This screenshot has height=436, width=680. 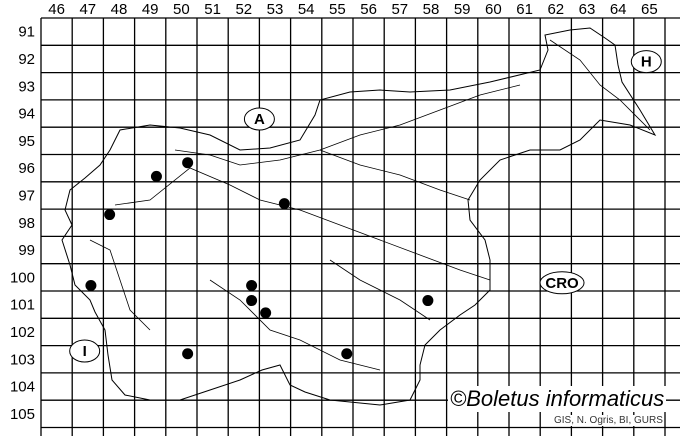 What do you see at coordinates (618, 9) in the screenshot?
I see `column-label: 64` at bounding box center [618, 9].